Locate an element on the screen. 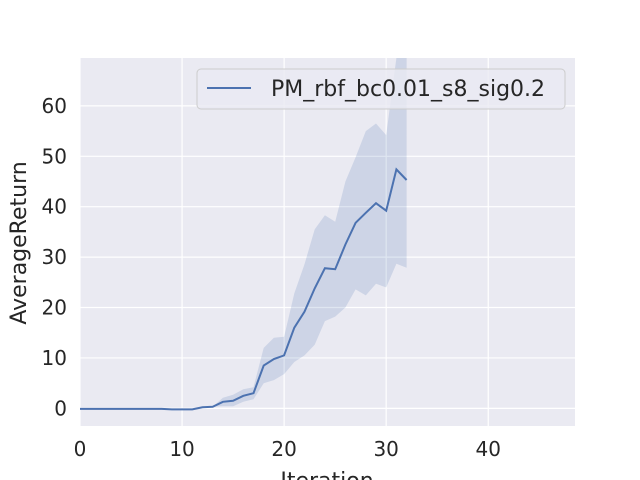  y-tick-label: 10 is located at coordinates (54, 358).